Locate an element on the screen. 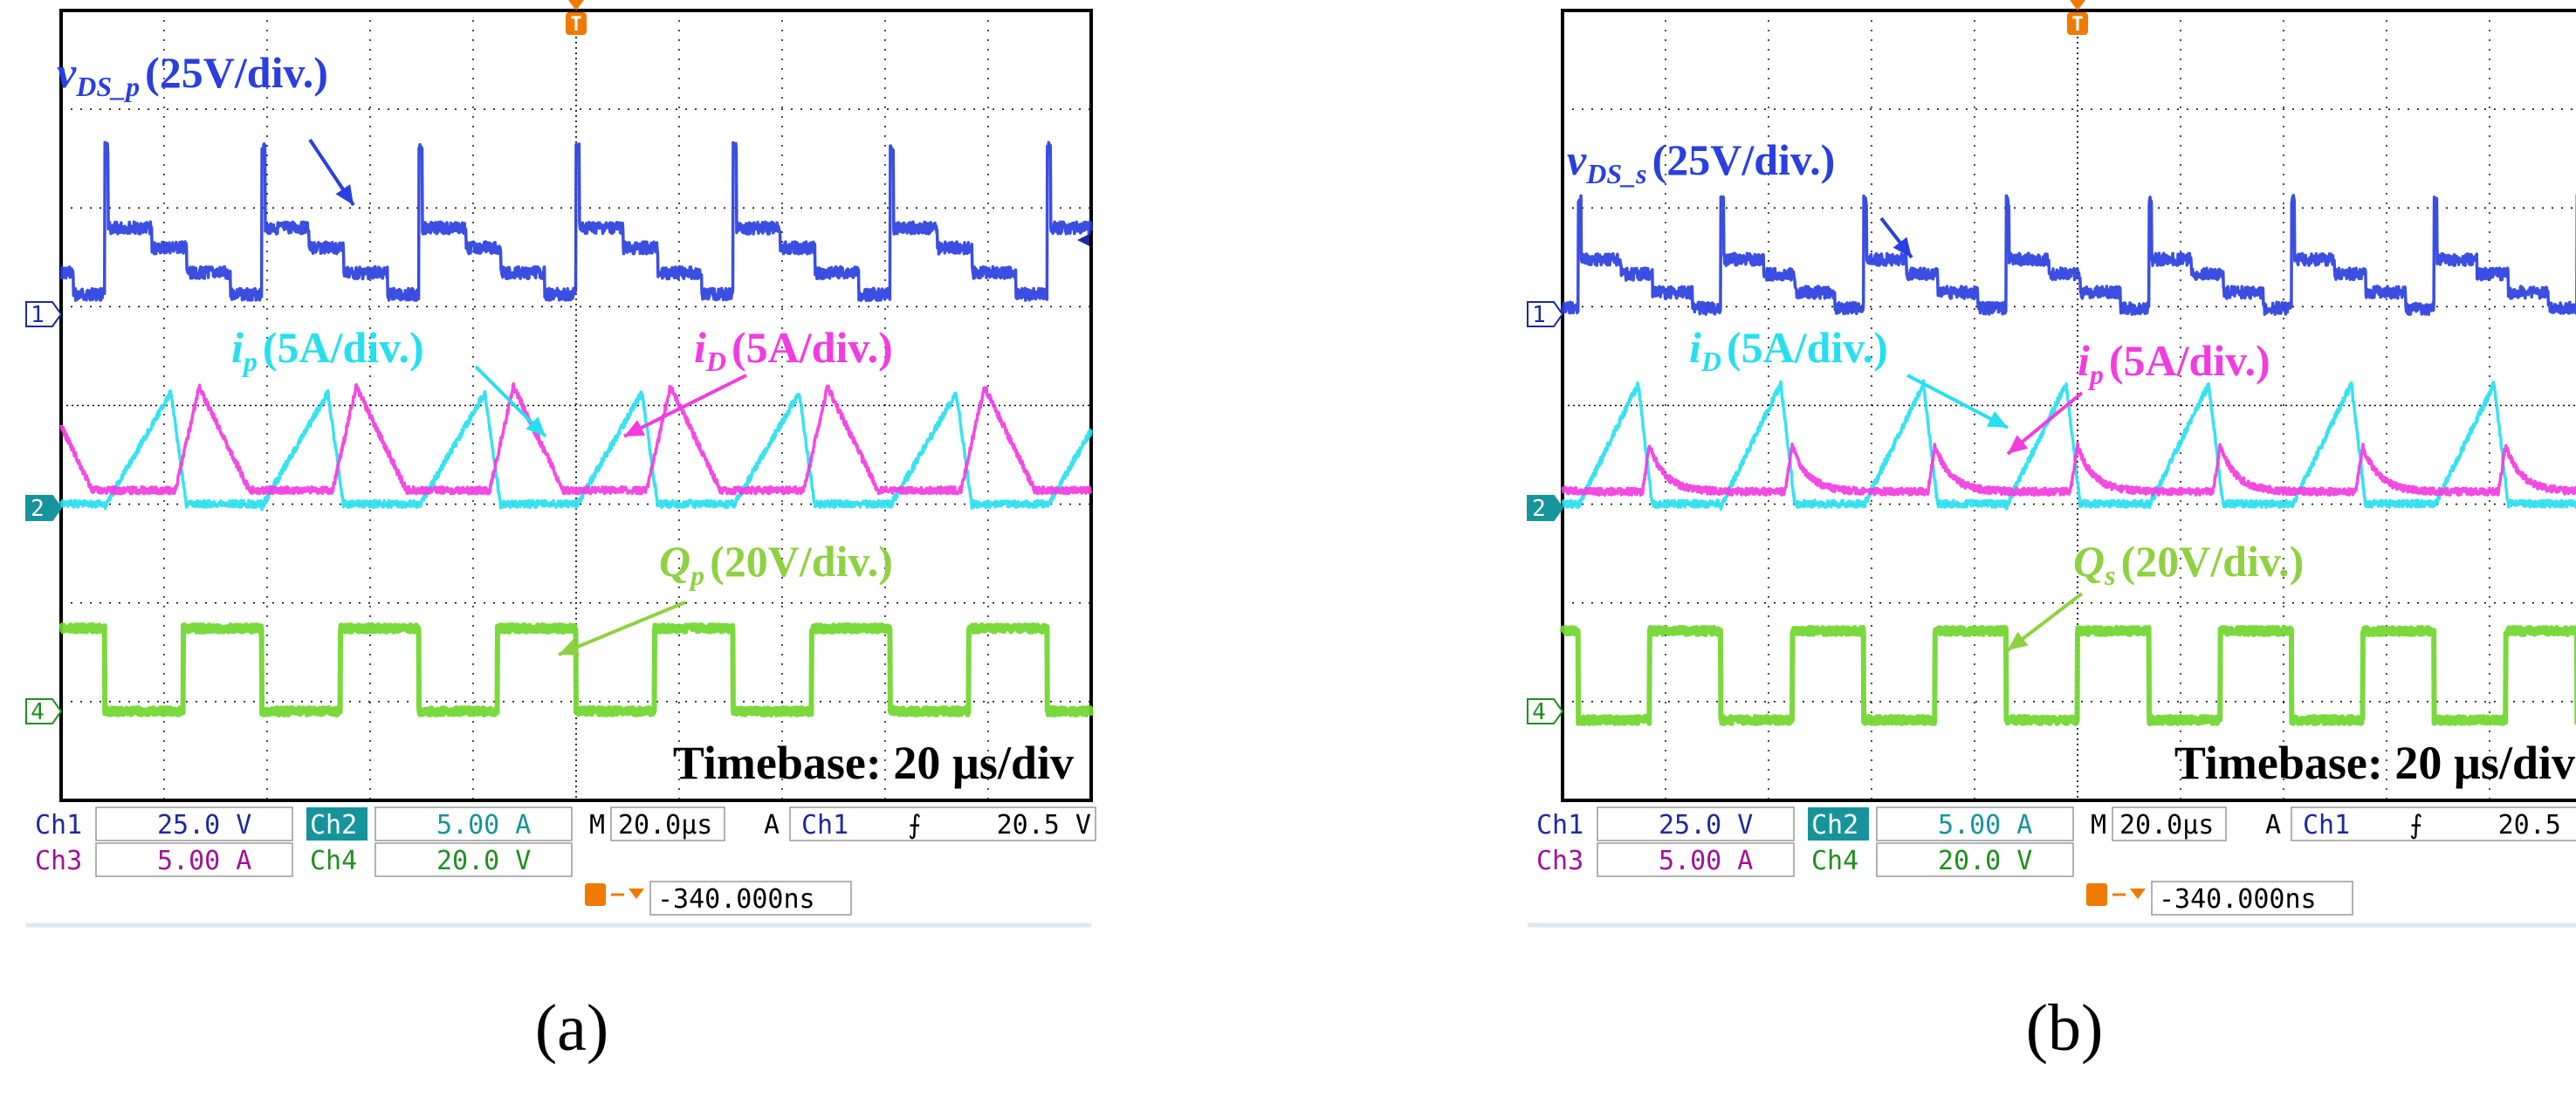  status-ch1-box is located at coordinates (194, 823).